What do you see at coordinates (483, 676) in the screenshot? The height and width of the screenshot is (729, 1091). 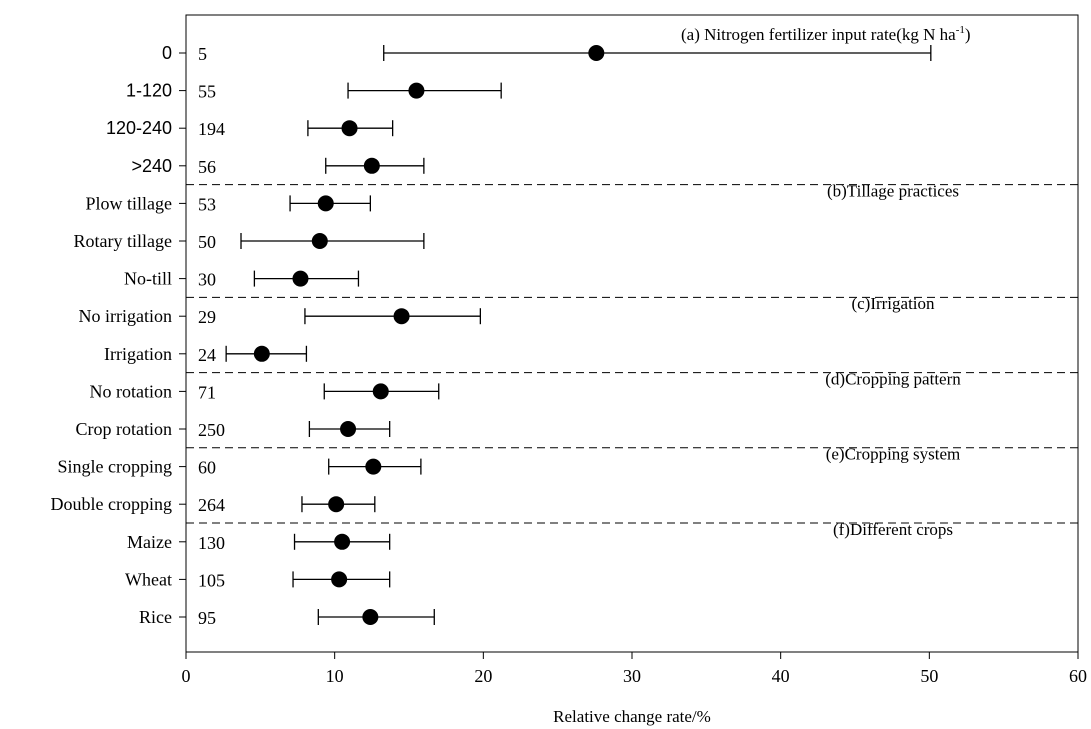 I see `x-tick-label: 20` at bounding box center [483, 676].